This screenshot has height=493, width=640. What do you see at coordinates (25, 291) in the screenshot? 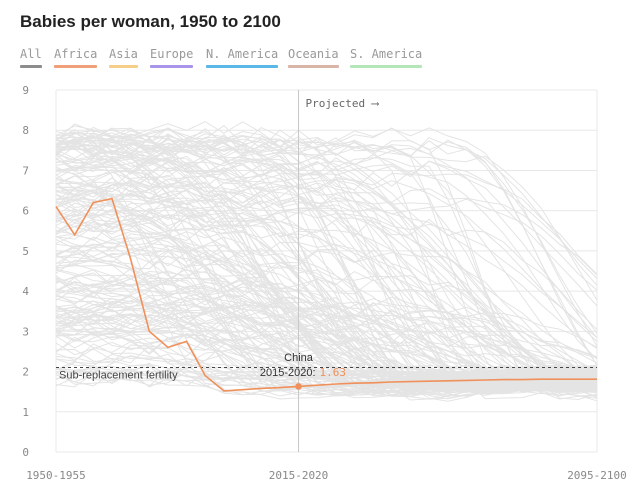
I see `y-tick-label: 4` at bounding box center [25, 291].